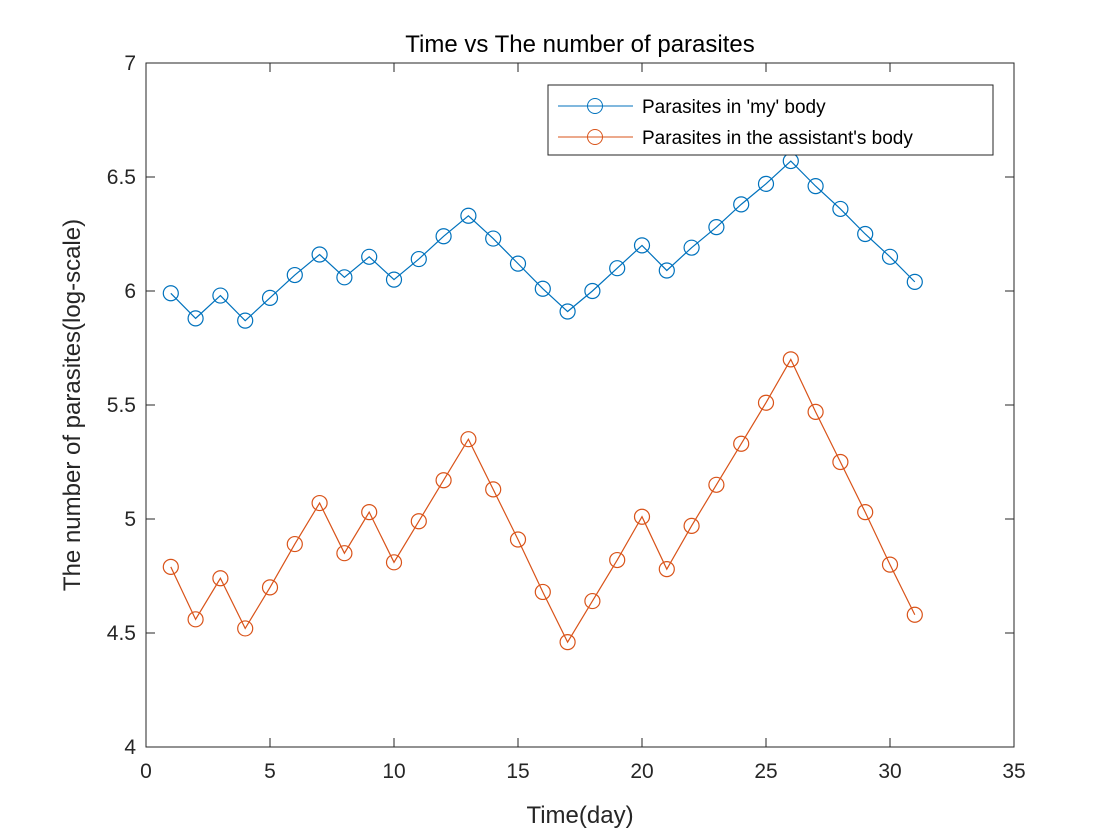  I want to click on x-tick-label: 15, so click(517, 771).